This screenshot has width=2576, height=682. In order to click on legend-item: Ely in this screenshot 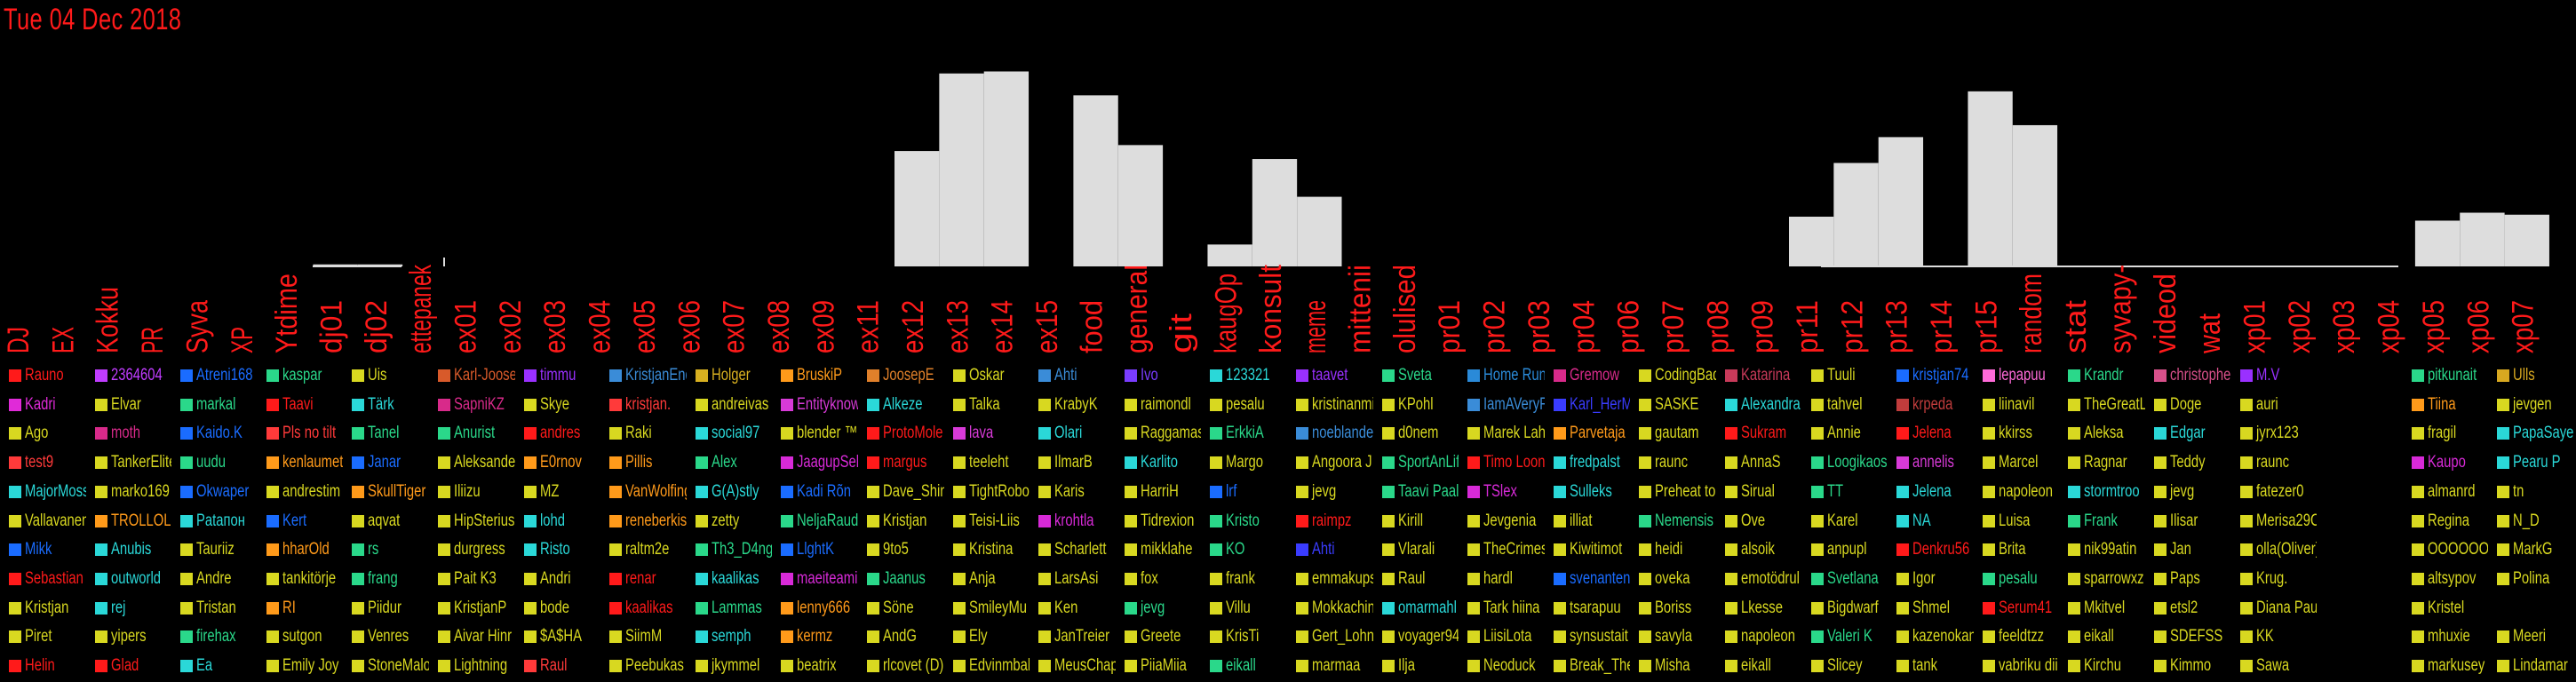, I will do `click(987, 637)`.